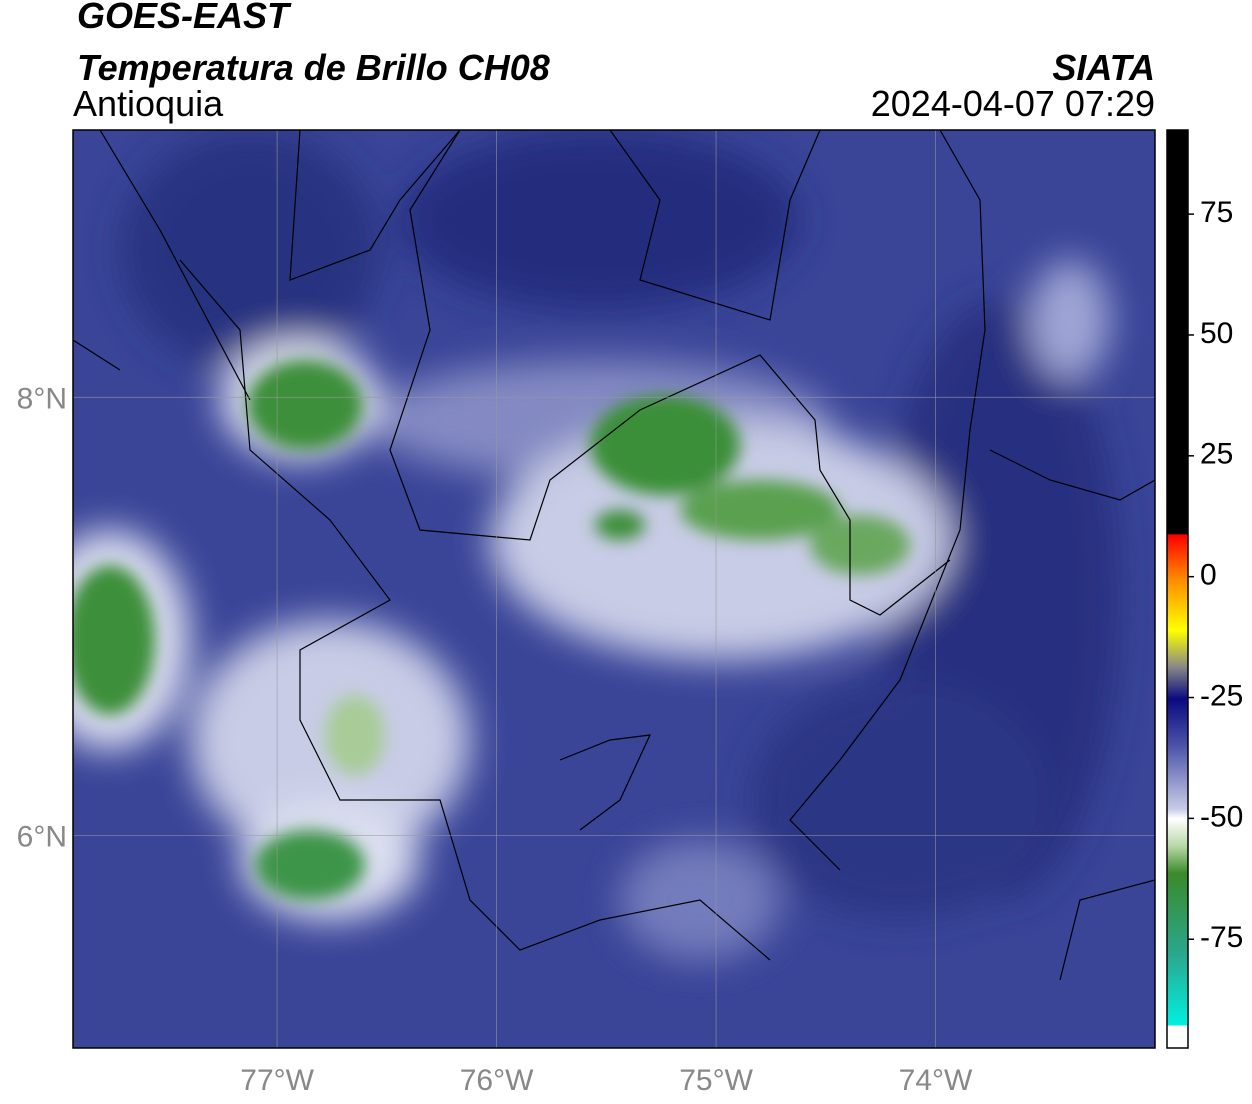  What do you see at coordinates (1221, 695) in the screenshot?
I see `colorbar-tick-label: -25` at bounding box center [1221, 695].